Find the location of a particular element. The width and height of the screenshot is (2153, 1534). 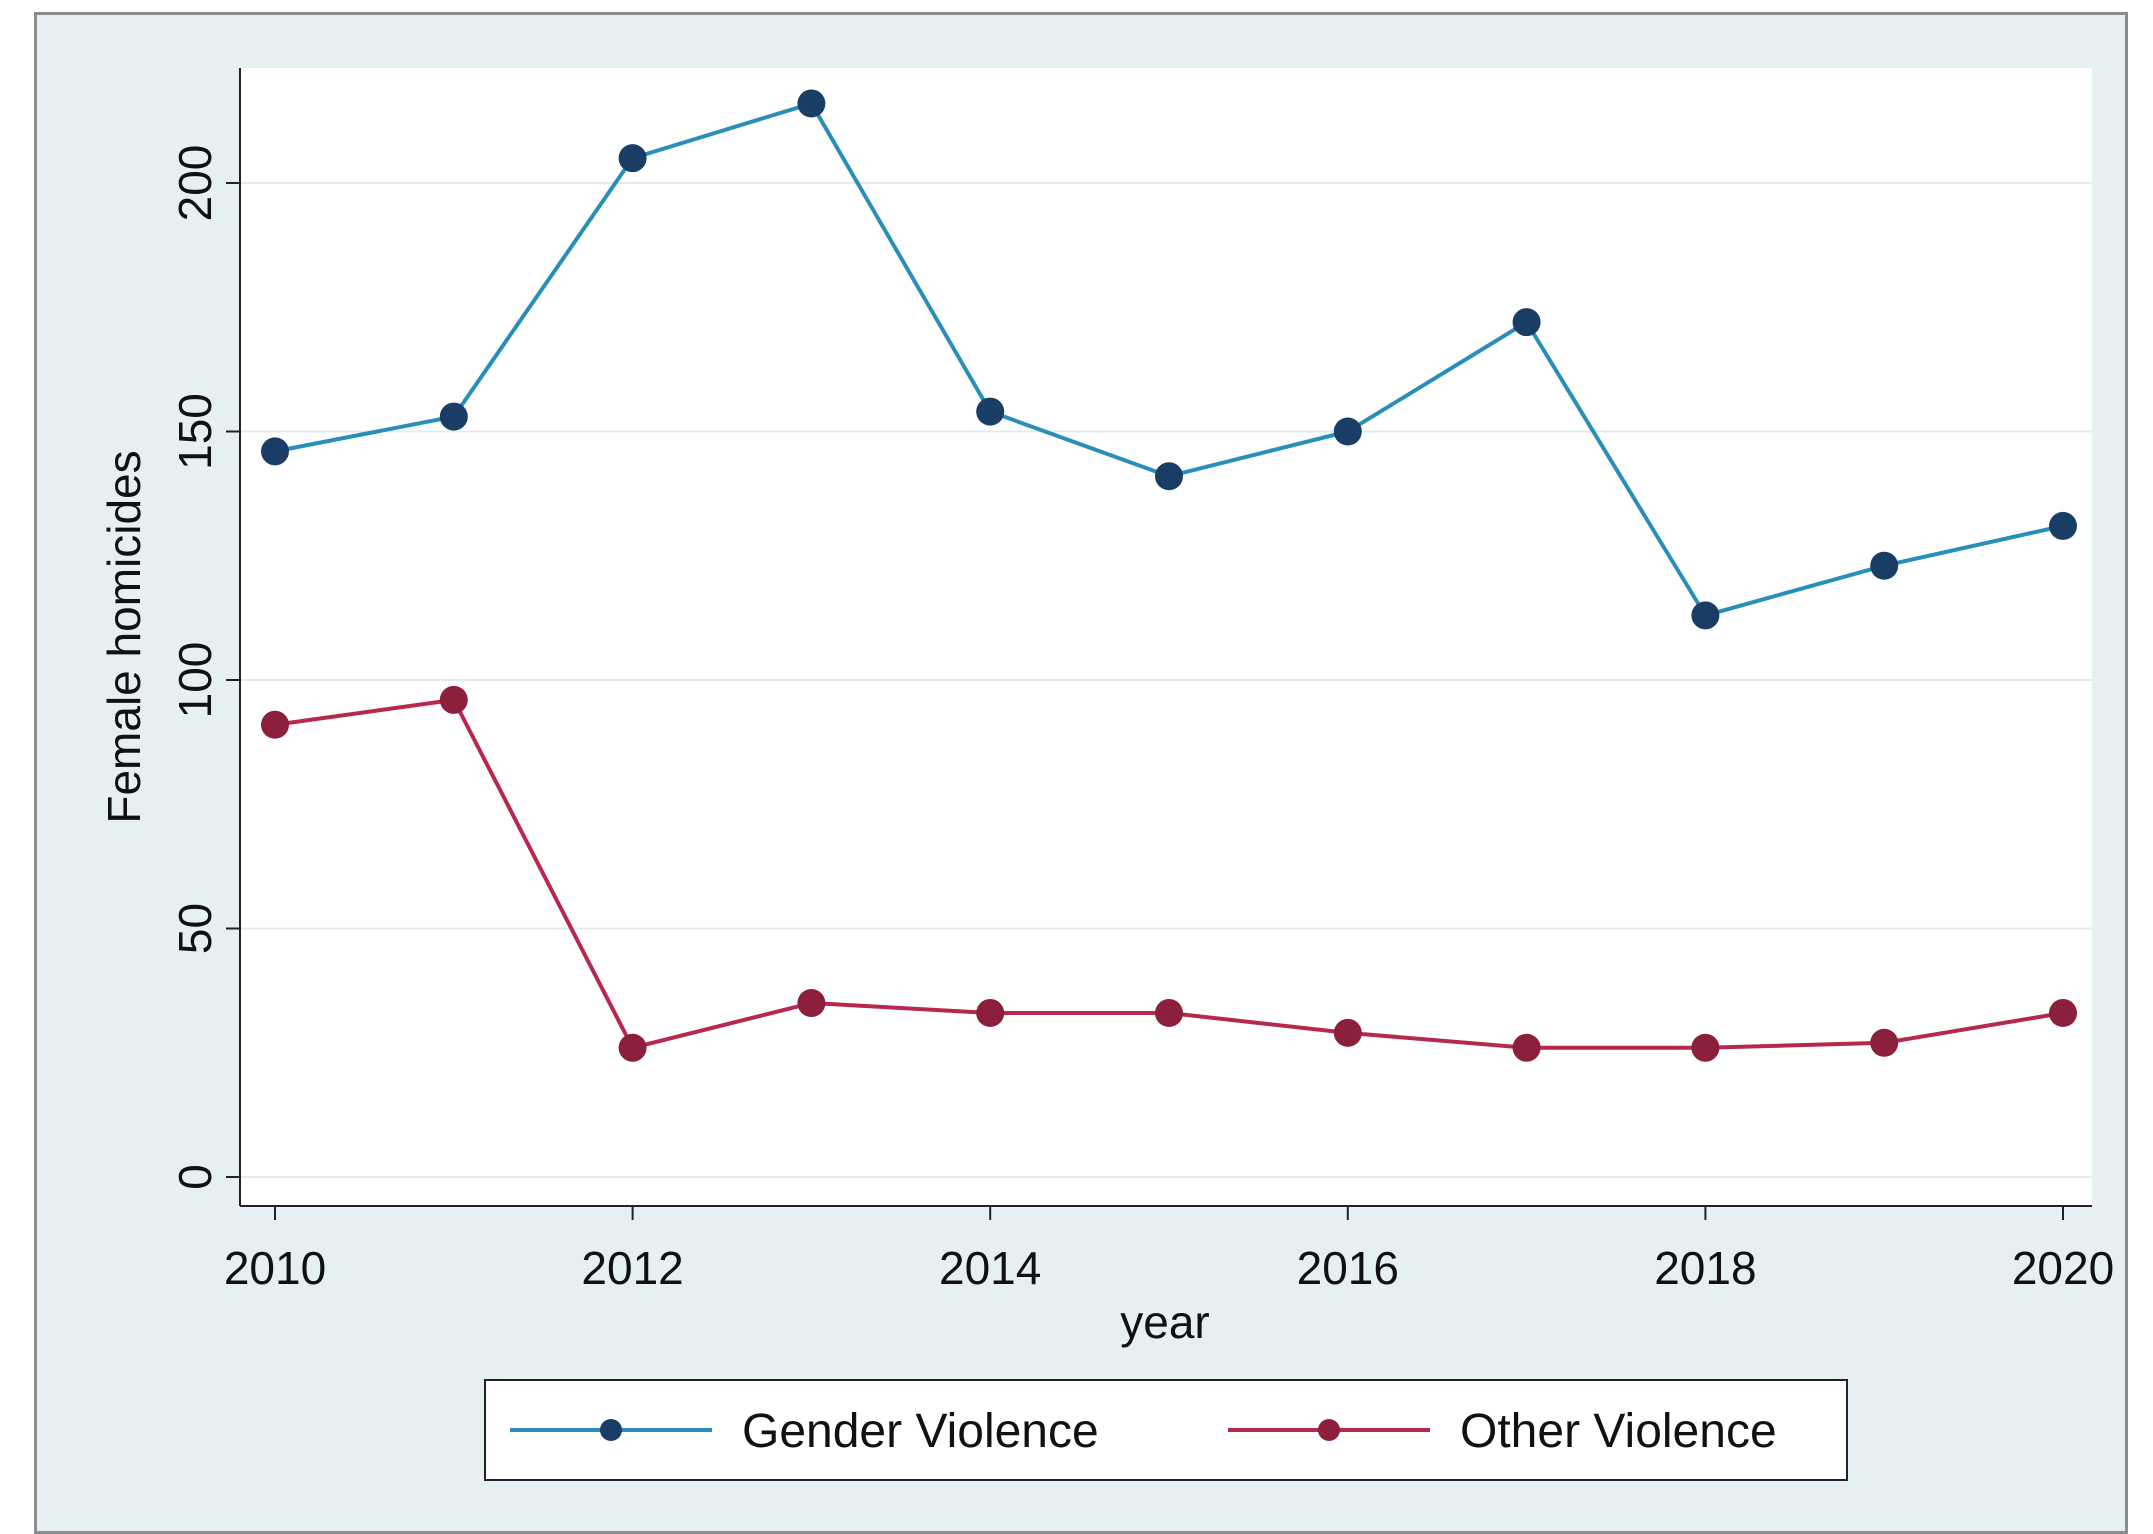

y-tick-label-0: 0 is located at coordinates (195, 1177).